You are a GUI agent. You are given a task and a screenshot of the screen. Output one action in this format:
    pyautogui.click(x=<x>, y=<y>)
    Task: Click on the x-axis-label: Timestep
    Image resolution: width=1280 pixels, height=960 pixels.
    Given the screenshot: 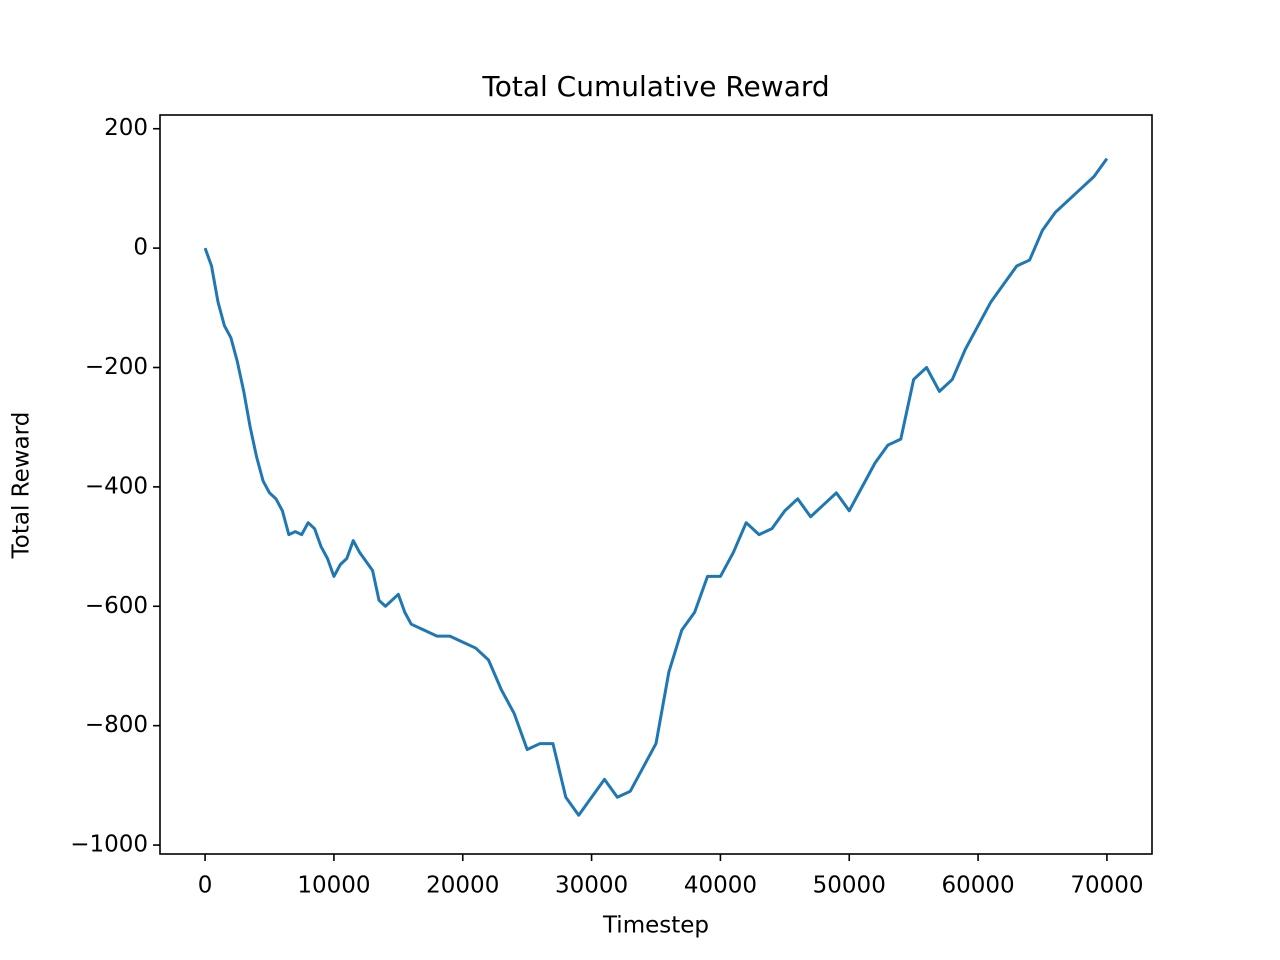 What is the action you would take?
    pyautogui.click(x=655, y=926)
    